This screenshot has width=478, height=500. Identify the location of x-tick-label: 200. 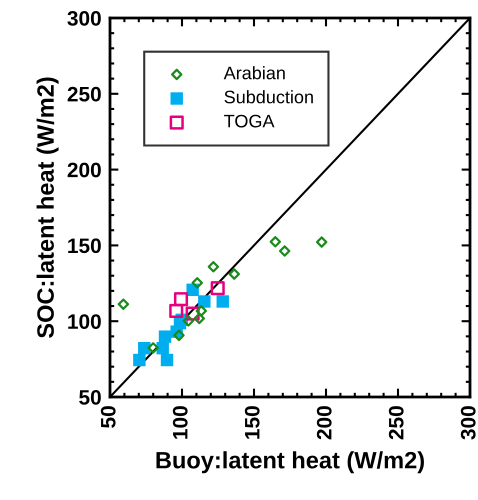
(324, 423).